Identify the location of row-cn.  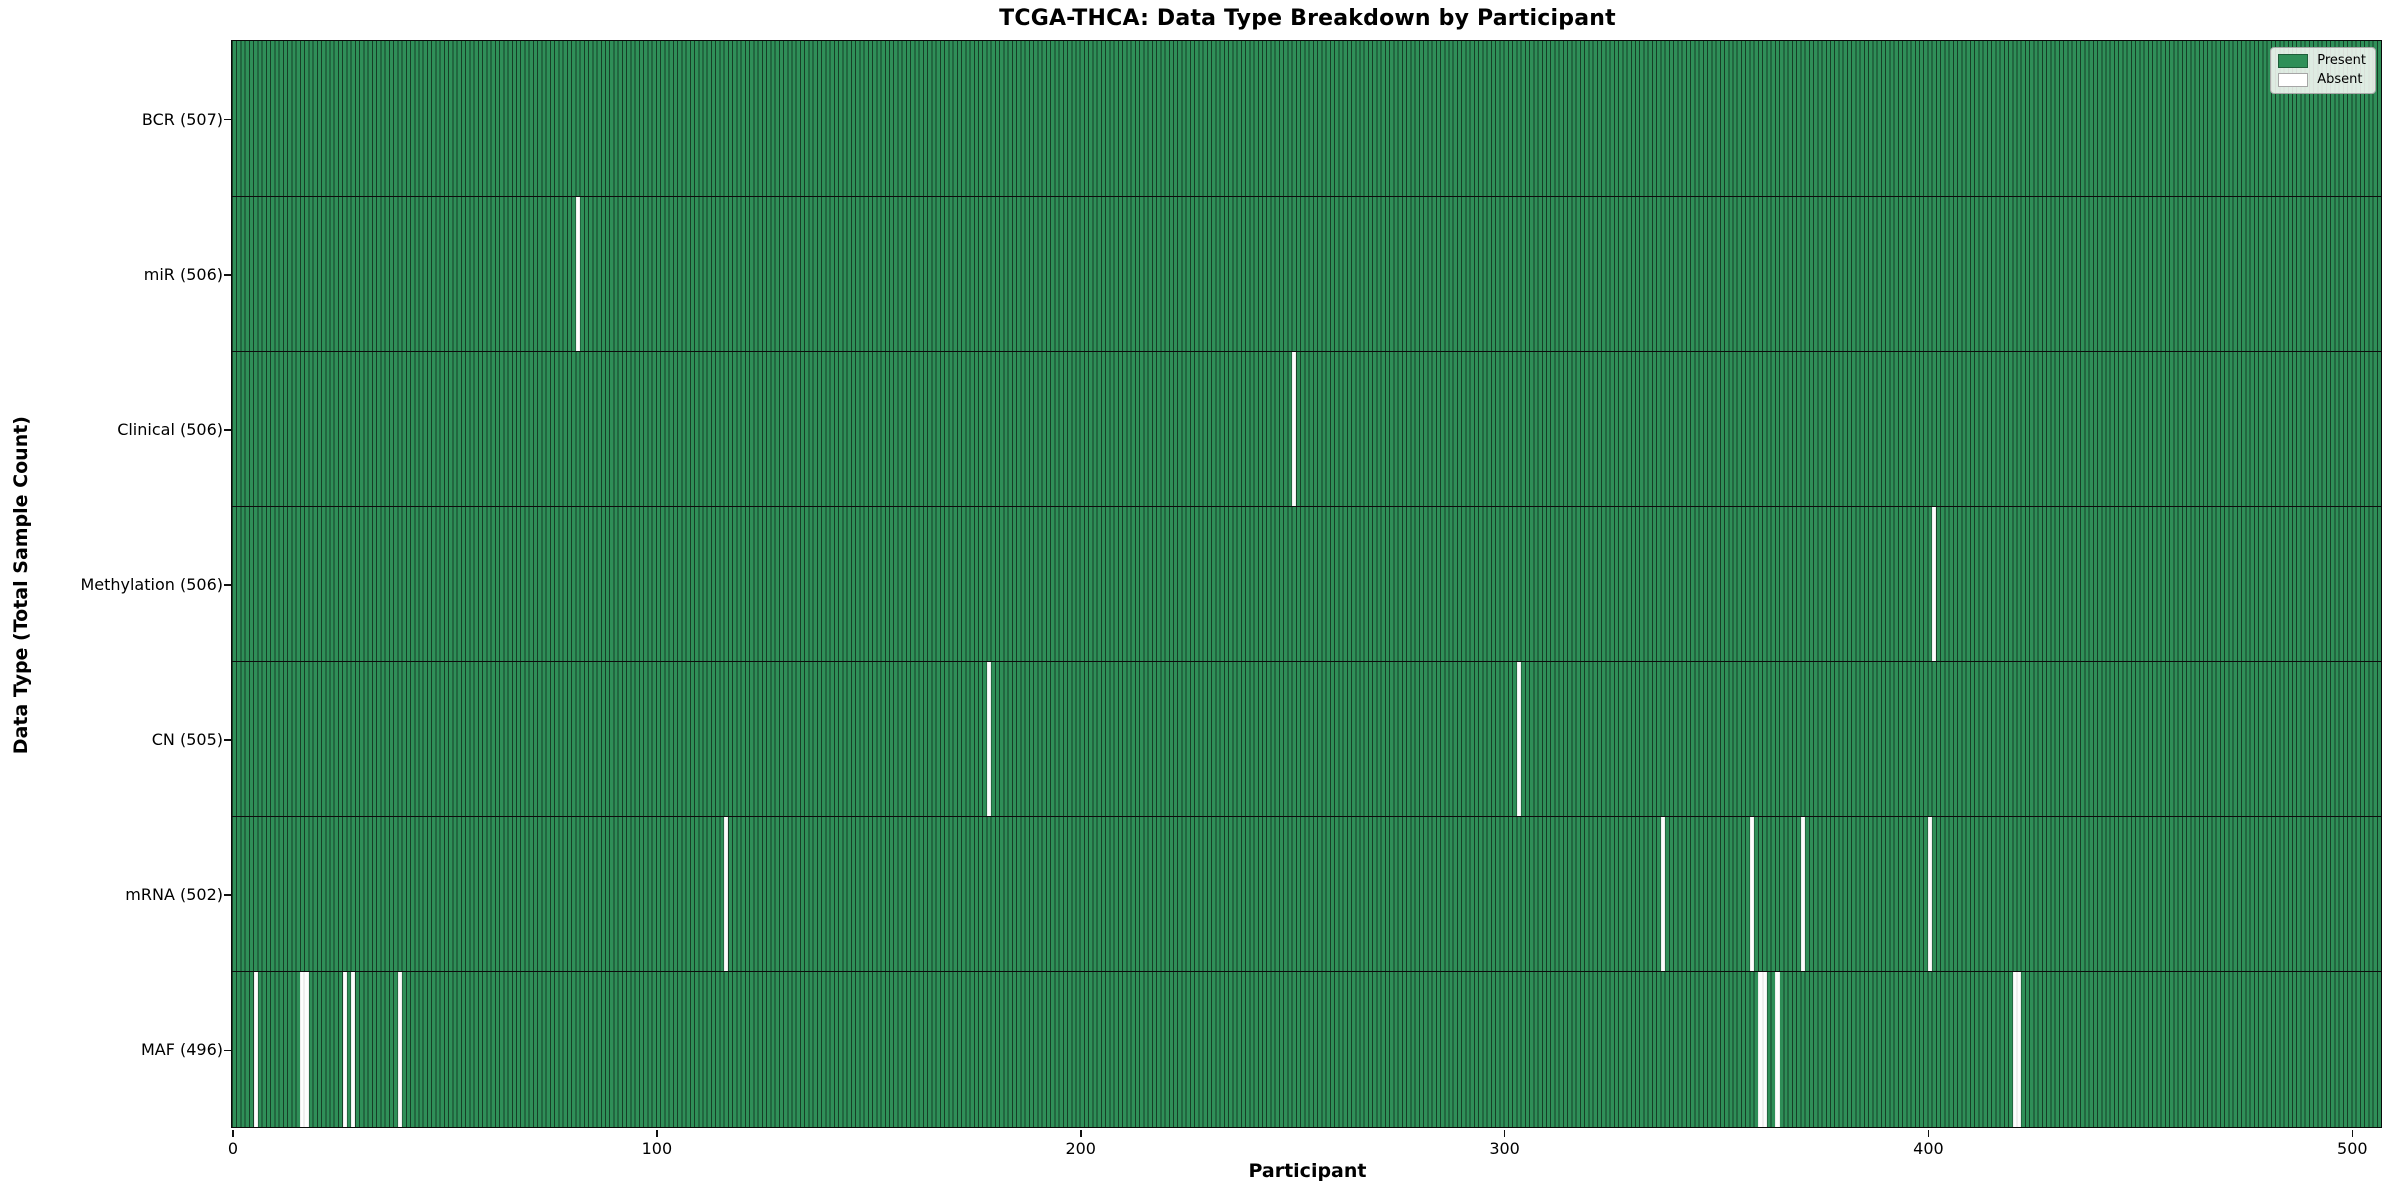
(1307, 739).